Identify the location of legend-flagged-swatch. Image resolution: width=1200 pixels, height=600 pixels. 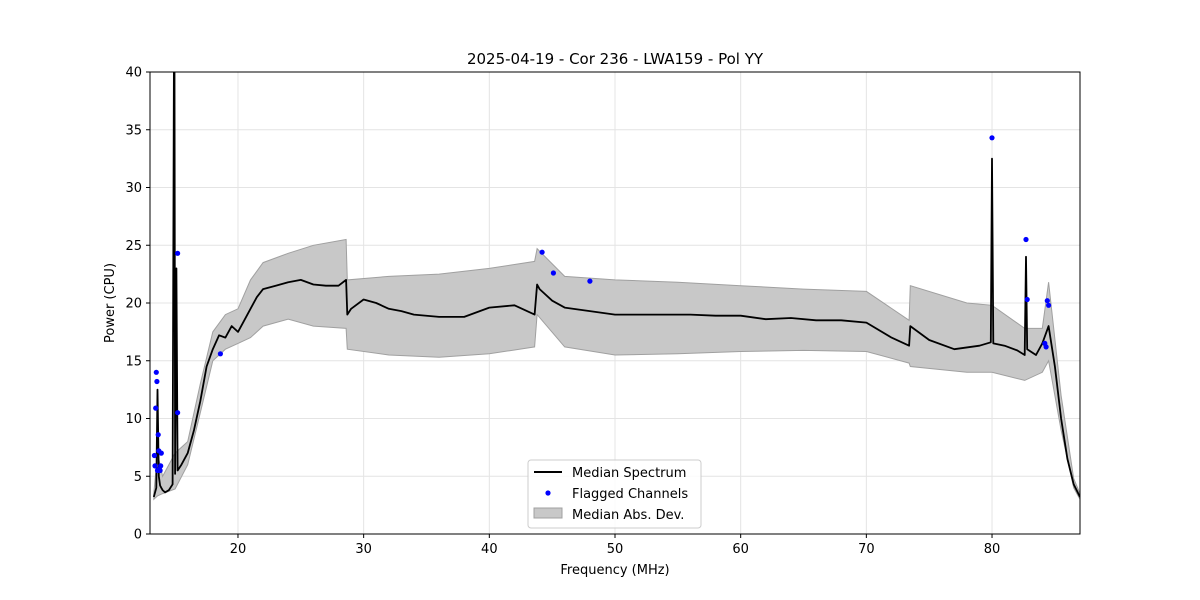
(548, 493).